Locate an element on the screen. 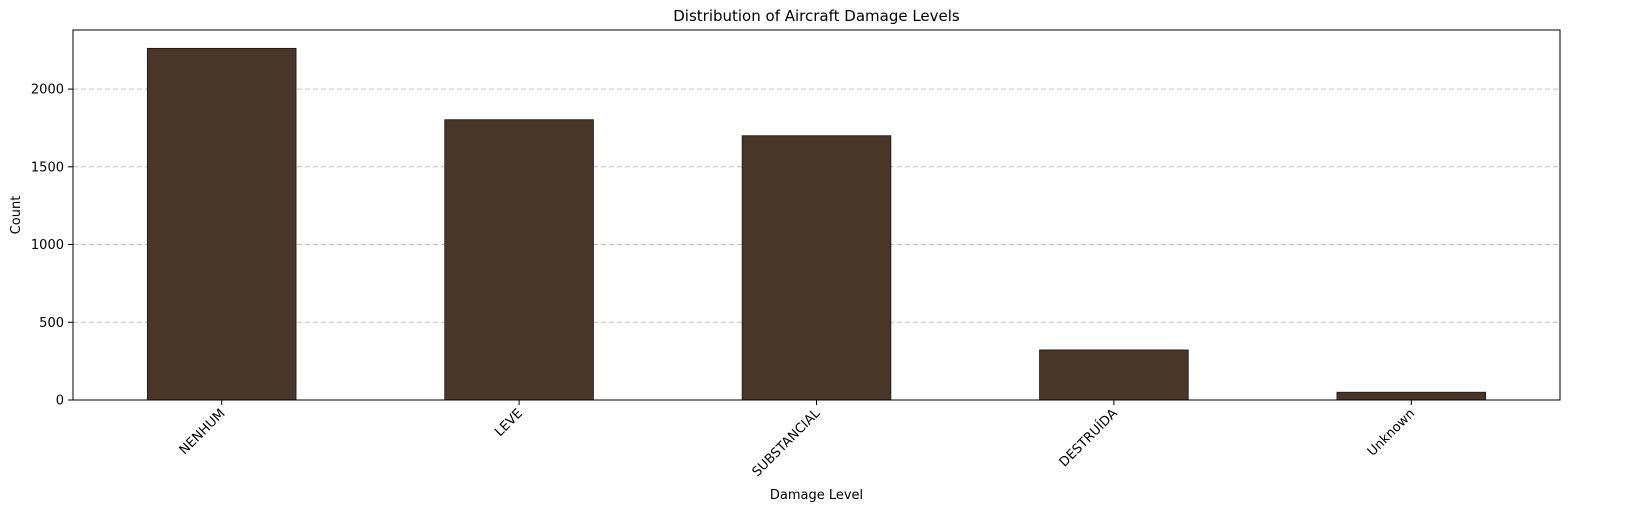 This screenshot has height=532, width=1634. x-tick-label: NENHUM is located at coordinates (203, 432).